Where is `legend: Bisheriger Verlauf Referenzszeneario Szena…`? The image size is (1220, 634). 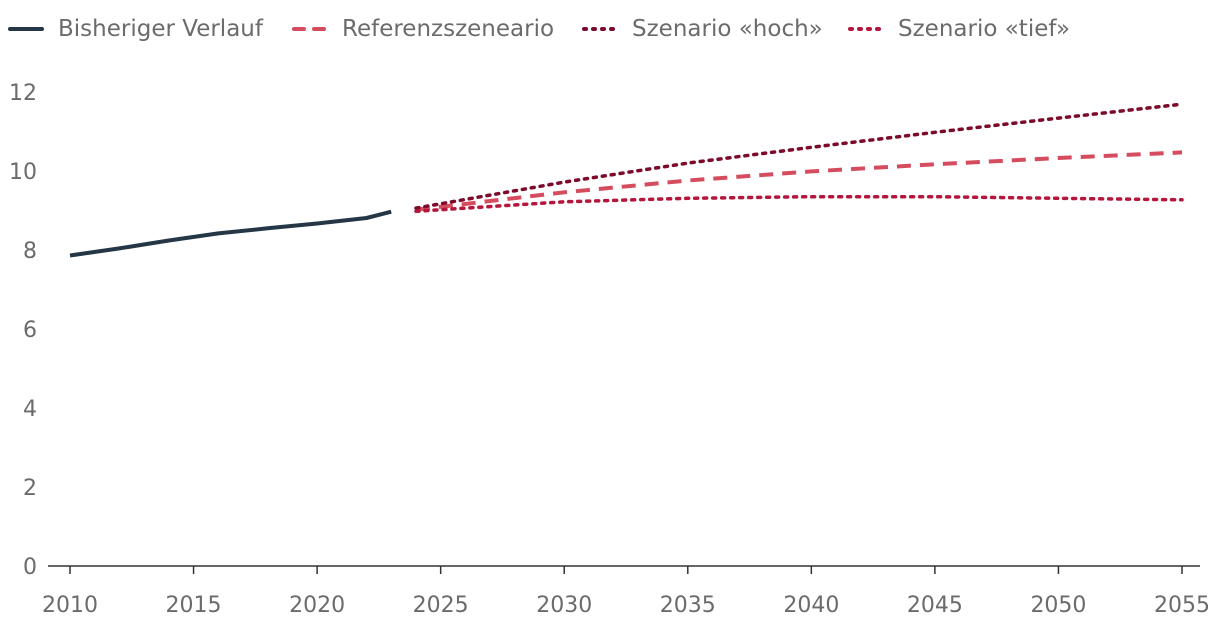
legend: Bisheriger Verlauf Referenzszeneario Szena… is located at coordinates (539, 29).